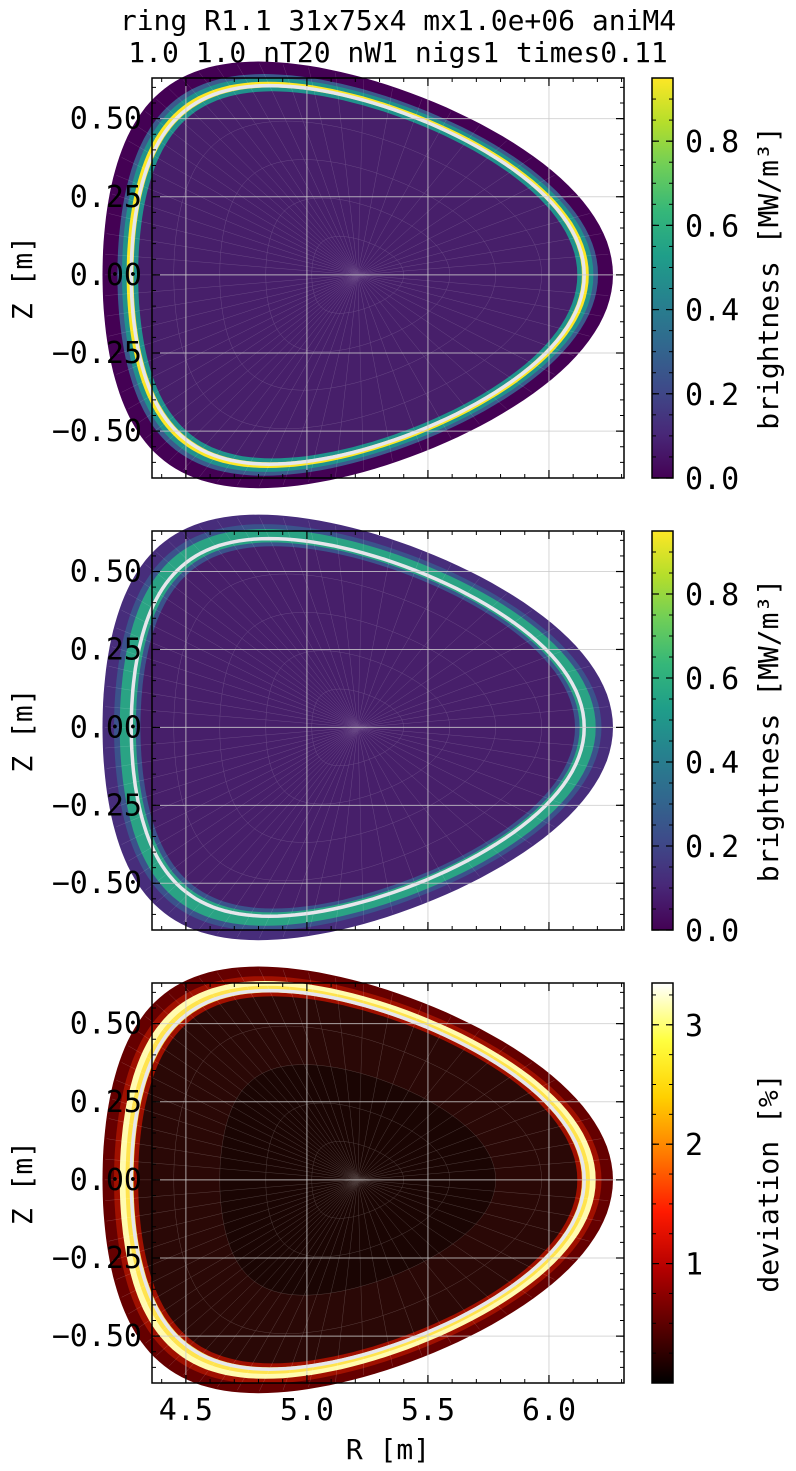  What do you see at coordinates (694, 1026) in the screenshot?
I see `colorbar-tick-label: 3` at bounding box center [694, 1026].